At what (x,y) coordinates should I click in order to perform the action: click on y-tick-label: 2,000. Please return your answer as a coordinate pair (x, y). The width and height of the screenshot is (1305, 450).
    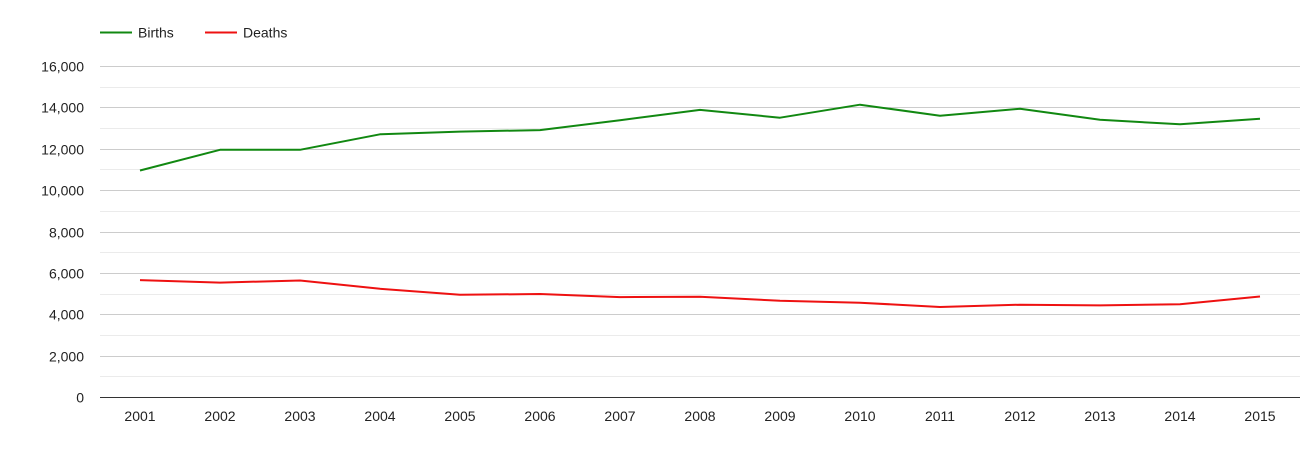
    Looking at the image, I should click on (66, 357).